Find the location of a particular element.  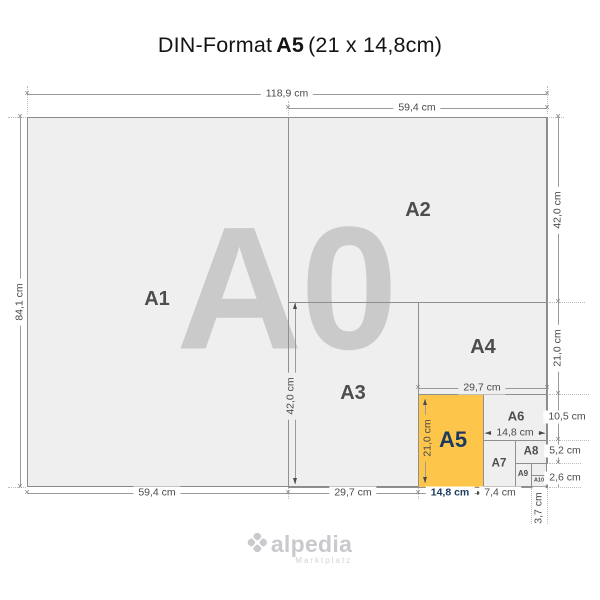

format-label-a6: A6 is located at coordinates (516, 416).